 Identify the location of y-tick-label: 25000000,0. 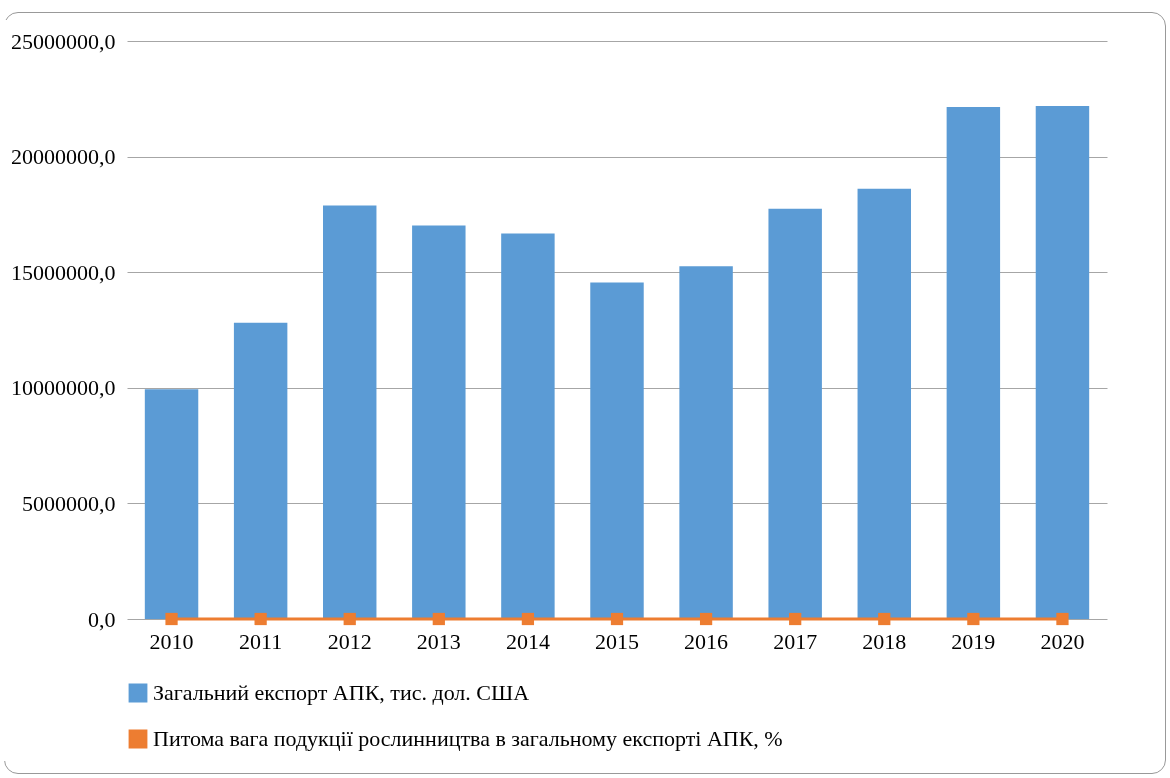
(63, 41).